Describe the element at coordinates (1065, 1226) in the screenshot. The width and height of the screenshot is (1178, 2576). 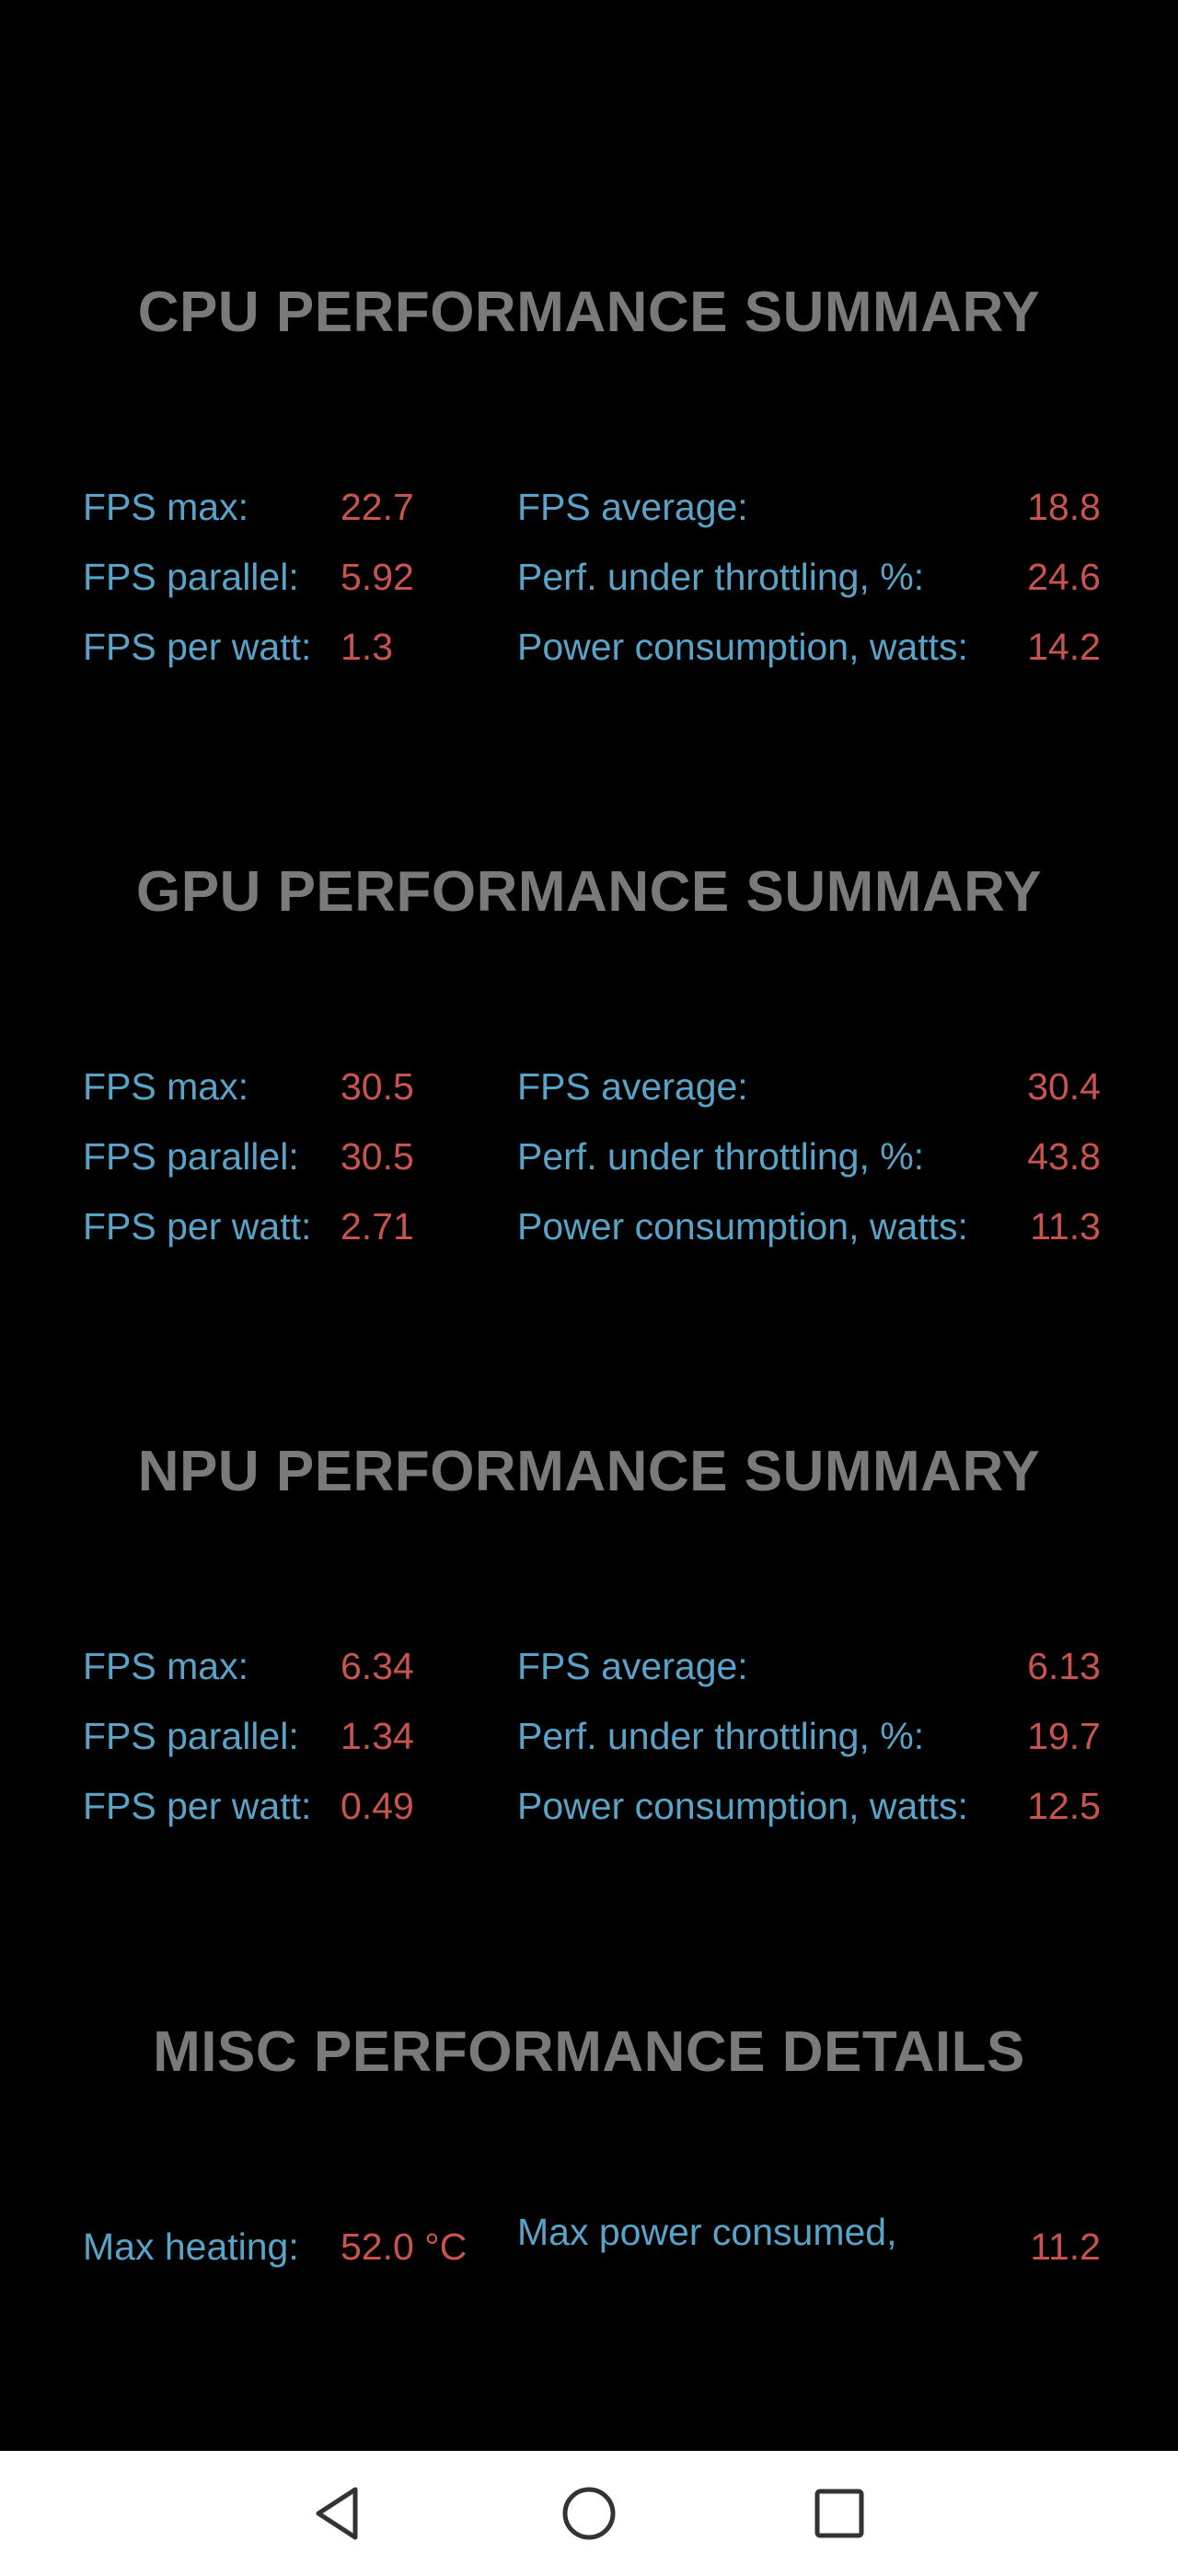
I see `stat-value: 11.3` at that location.